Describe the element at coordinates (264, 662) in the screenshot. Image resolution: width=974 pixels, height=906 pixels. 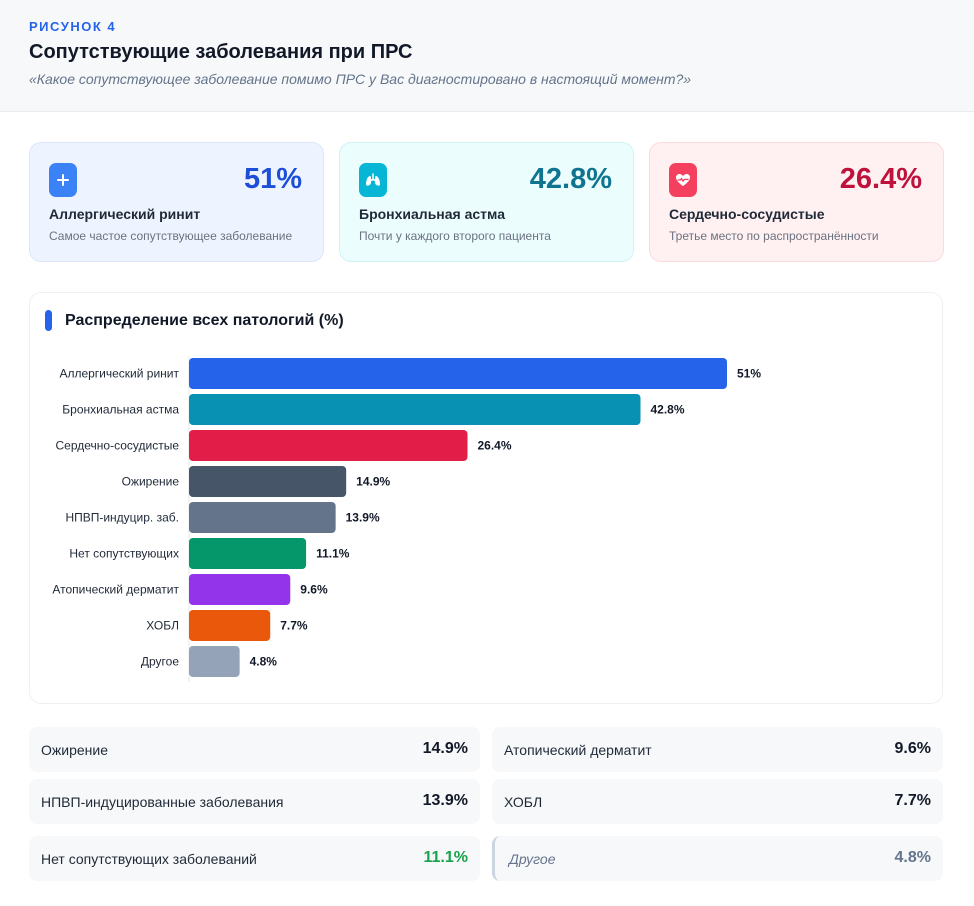
I see `value-label: 4.8%` at that location.